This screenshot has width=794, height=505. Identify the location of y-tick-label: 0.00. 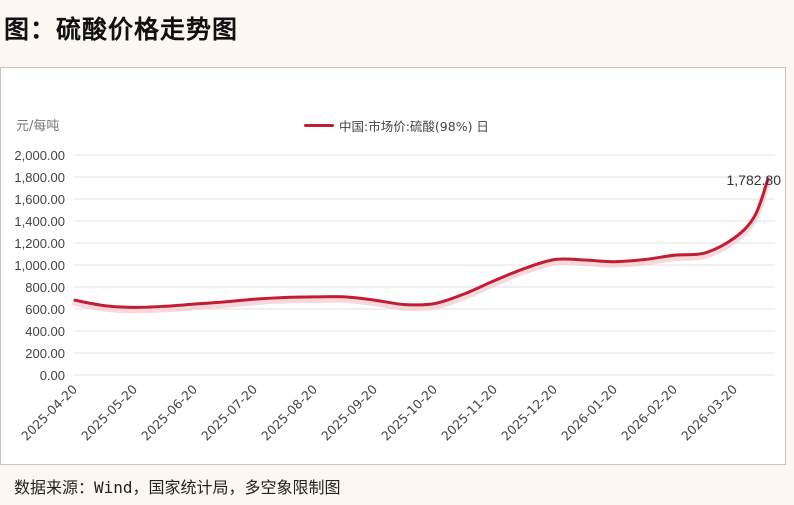
(52, 375).